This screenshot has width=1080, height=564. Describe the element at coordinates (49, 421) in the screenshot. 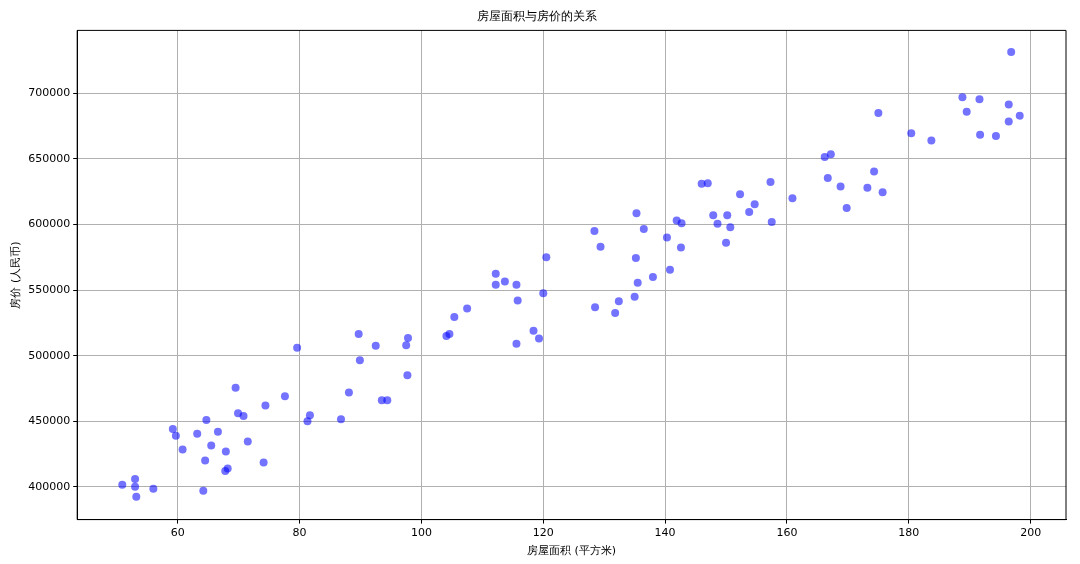

I see `y-tick-label: 450000` at that location.